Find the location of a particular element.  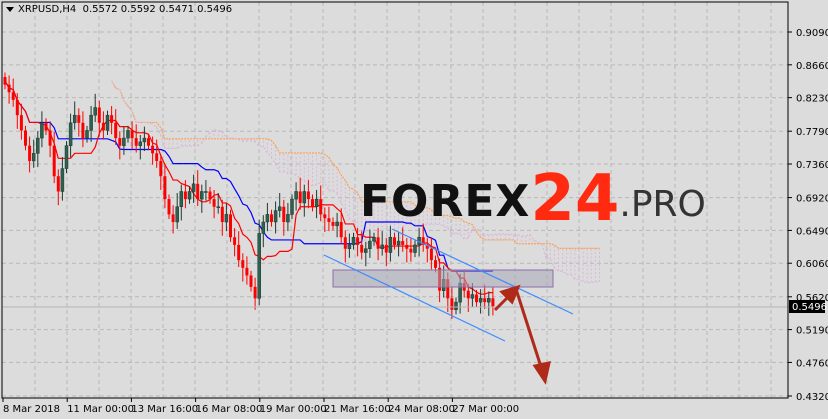

current-price-label: 0.5496 is located at coordinates (809, 307).